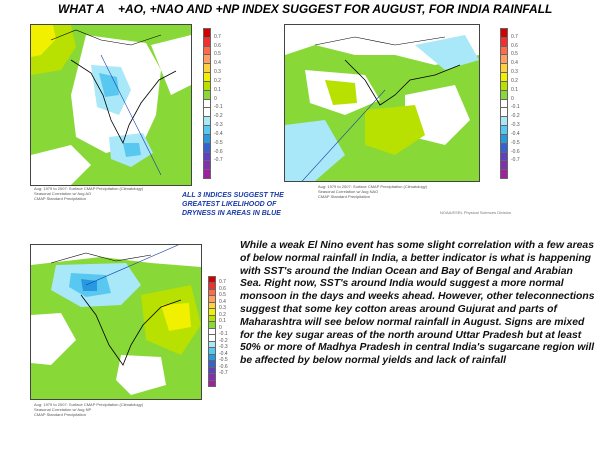  What do you see at coordinates (402, 82) in the screenshot?
I see `map-nao-coastline` at bounding box center [402, 82].